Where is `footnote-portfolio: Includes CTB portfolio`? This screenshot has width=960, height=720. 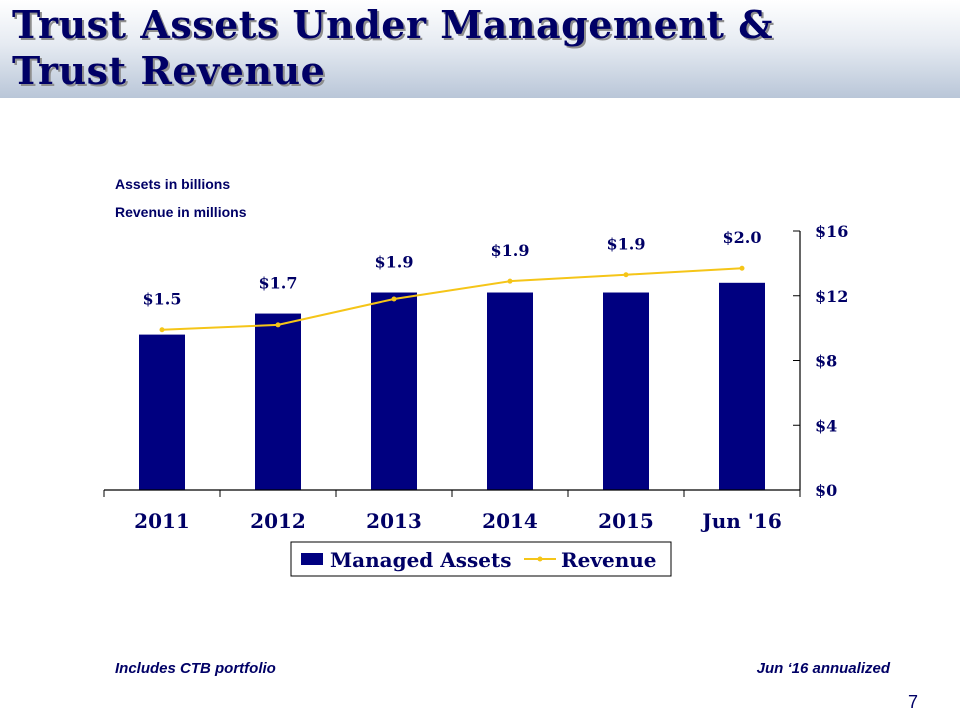 footnote-portfolio: Includes CTB portfolio is located at coordinates (195, 668).